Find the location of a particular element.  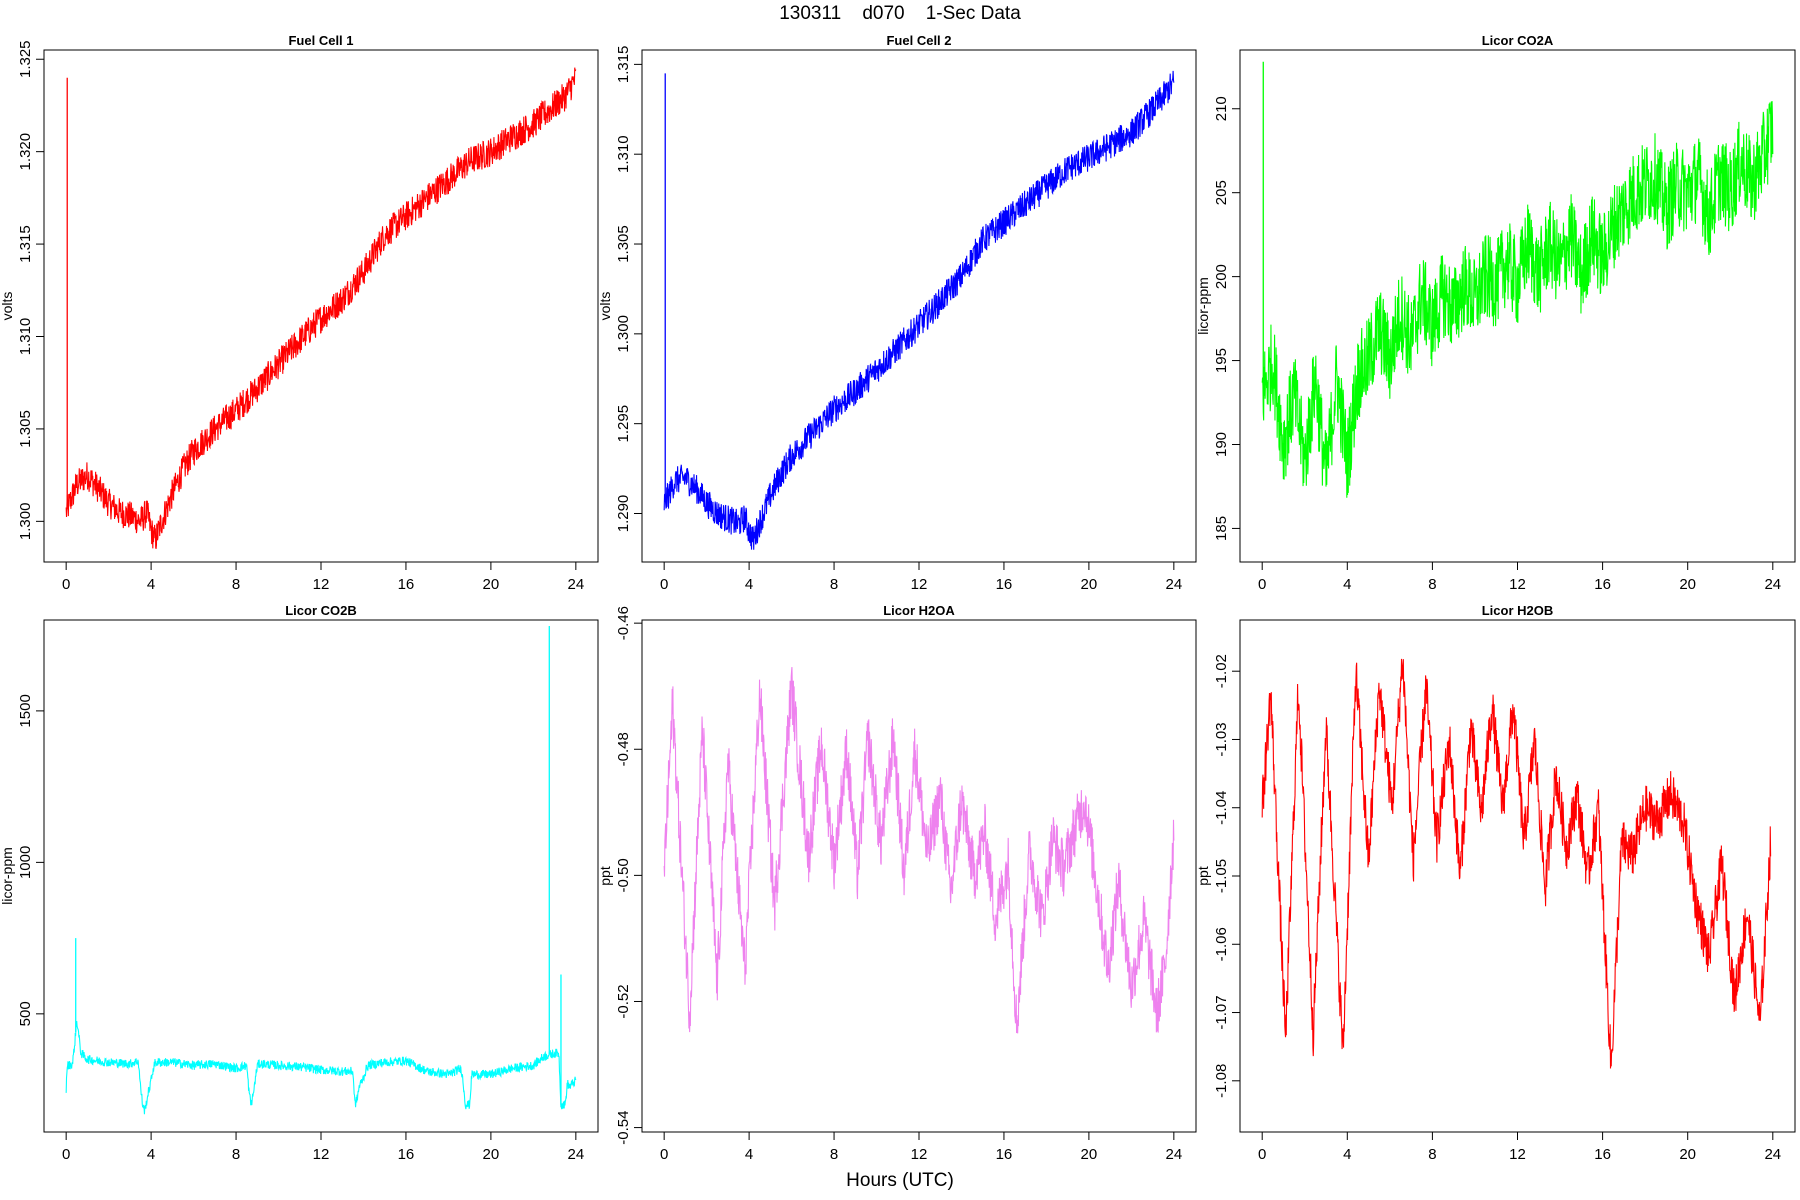

panel-title: Fuel Cell 2 is located at coordinates (918, 40).